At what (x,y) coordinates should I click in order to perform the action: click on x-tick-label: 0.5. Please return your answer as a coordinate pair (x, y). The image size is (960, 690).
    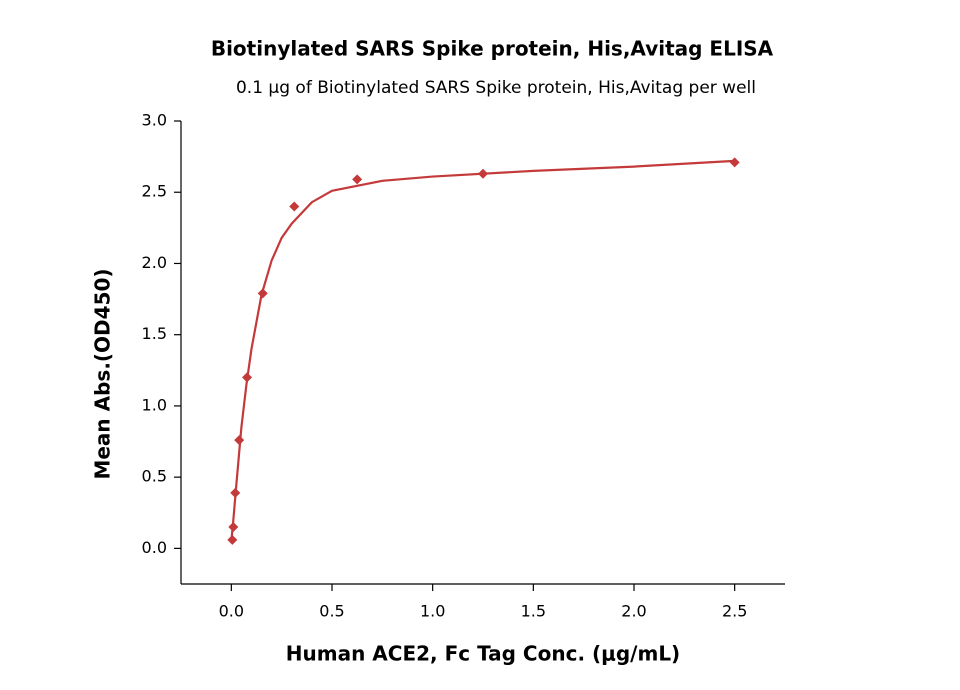
    Looking at the image, I should click on (331, 611).